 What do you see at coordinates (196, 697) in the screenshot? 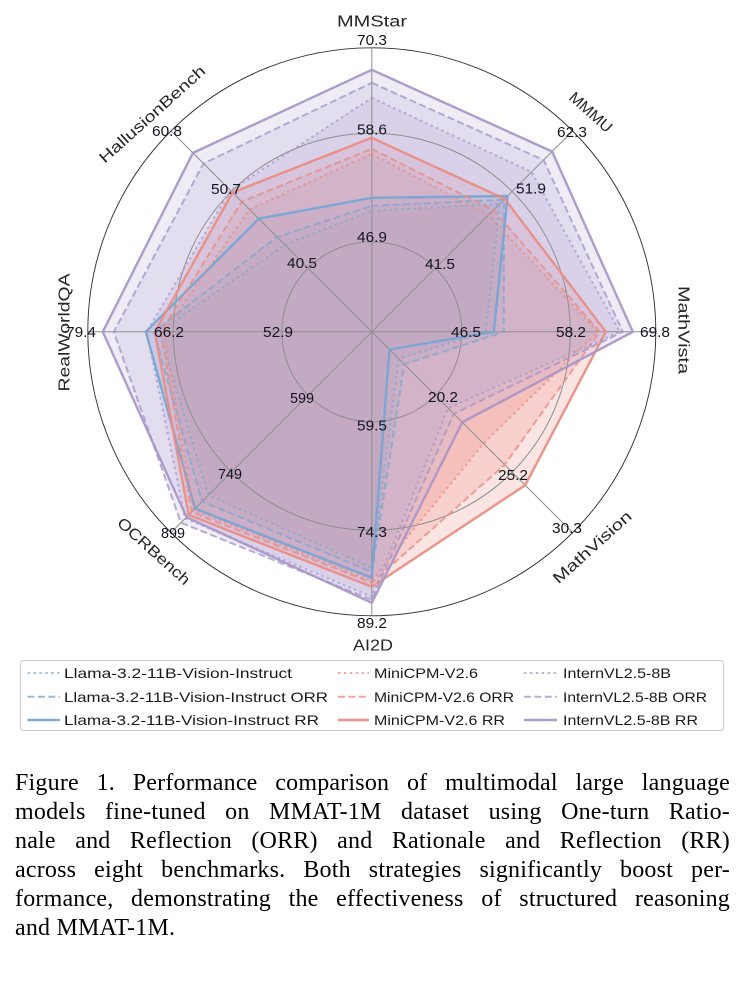
I see `svg-text:Llama-3.2-11B-Vision-Instruct: Llama-3.2-11B-Vision-Instruct ORR` at bounding box center [196, 697].